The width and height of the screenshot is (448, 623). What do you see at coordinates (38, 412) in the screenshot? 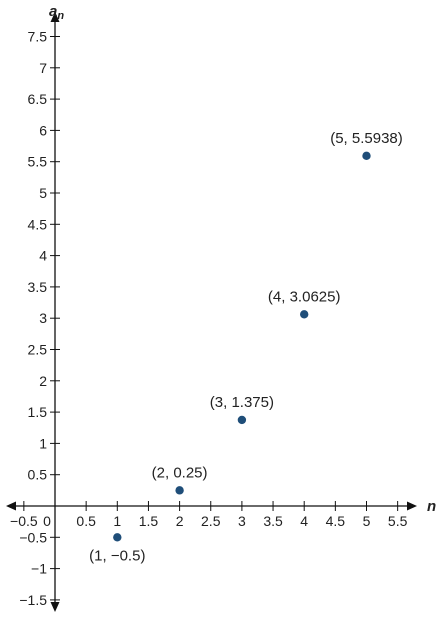
I see `y-tick-label: 1.5` at bounding box center [38, 412].